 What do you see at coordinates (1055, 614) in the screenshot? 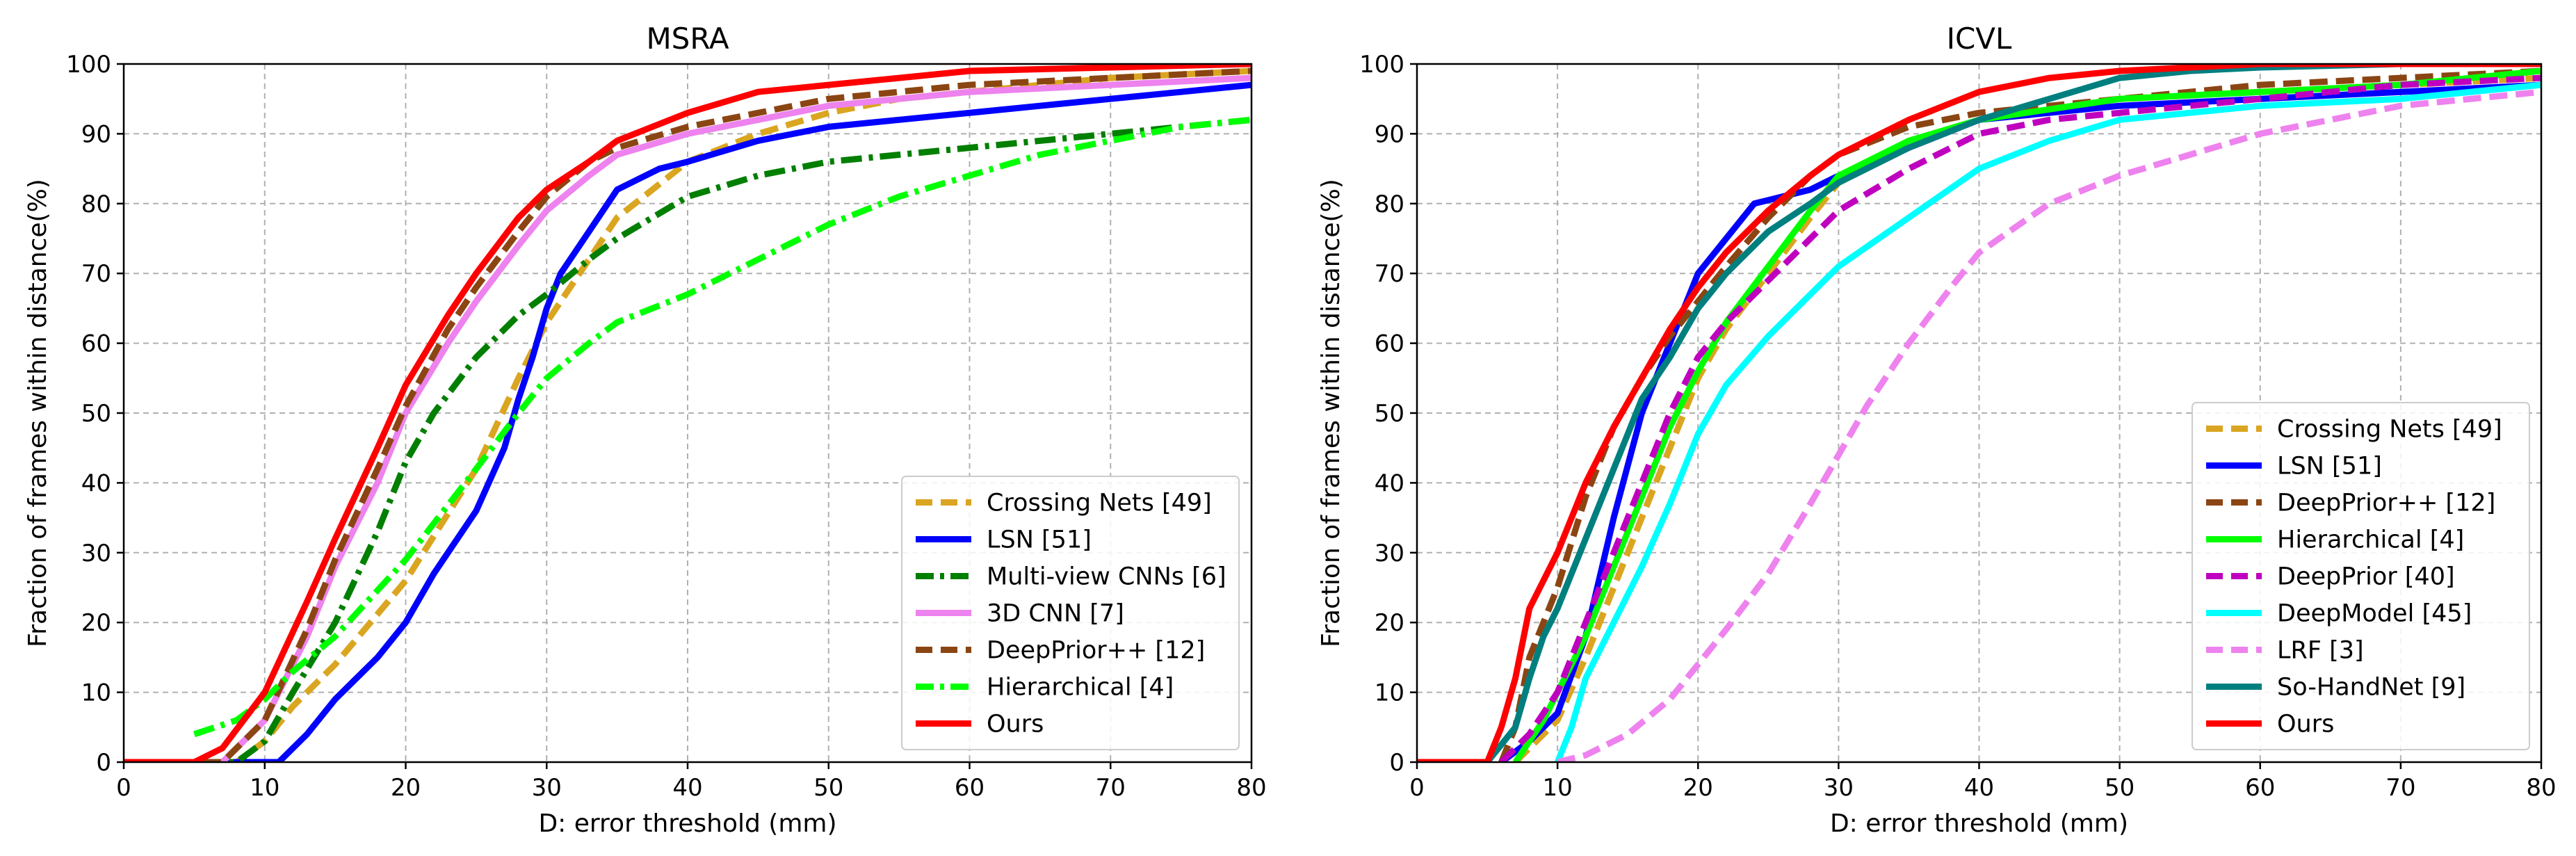
I see `legend-label: 3D CNN [7]` at bounding box center [1055, 614].